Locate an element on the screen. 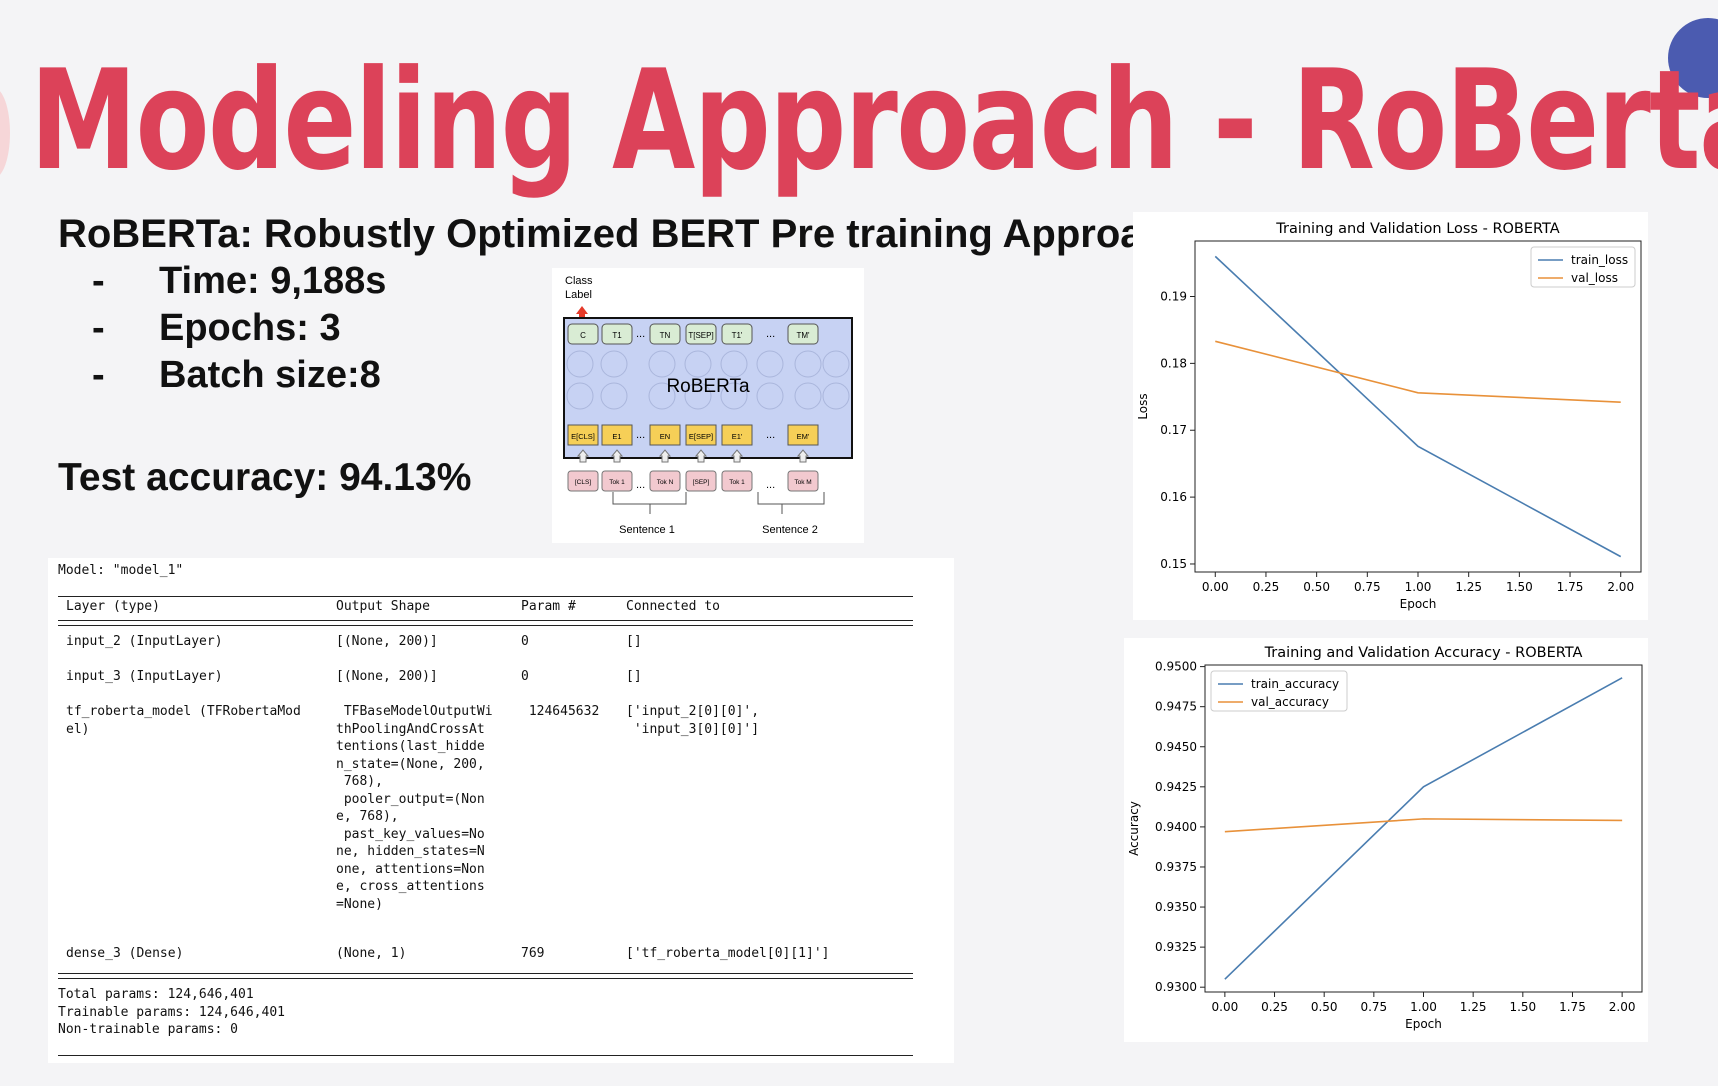 The width and height of the screenshot is (1718, 1086). summary-double-rule is located at coordinates (485, 976).